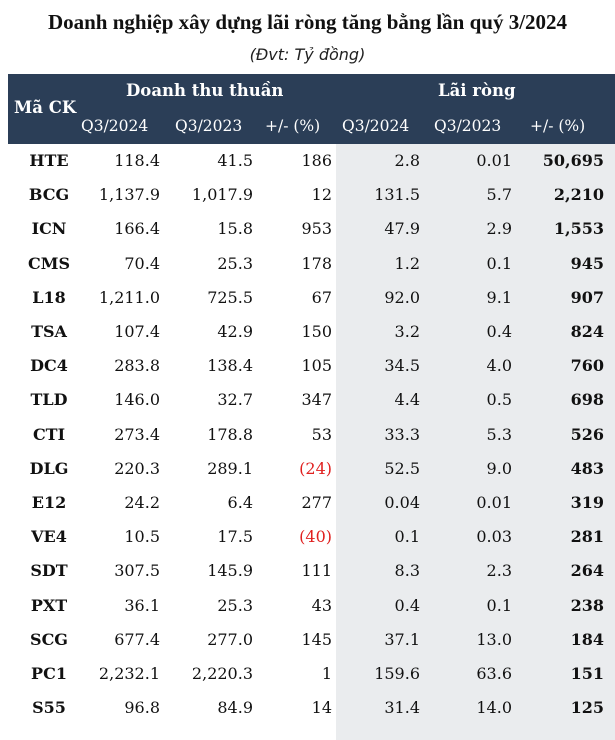  What do you see at coordinates (137, 434) in the screenshot?
I see `cell-rev-q3-2024: 273.4` at bounding box center [137, 434].